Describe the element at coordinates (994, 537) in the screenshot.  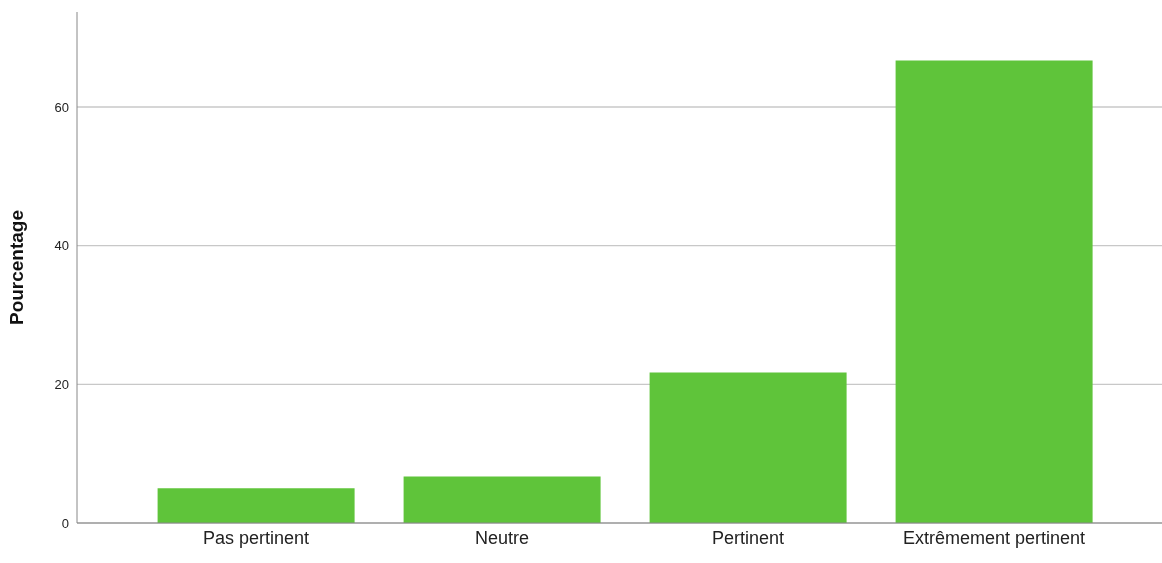
I see `x-tick-label: Extrêmement pertinent` at that location.